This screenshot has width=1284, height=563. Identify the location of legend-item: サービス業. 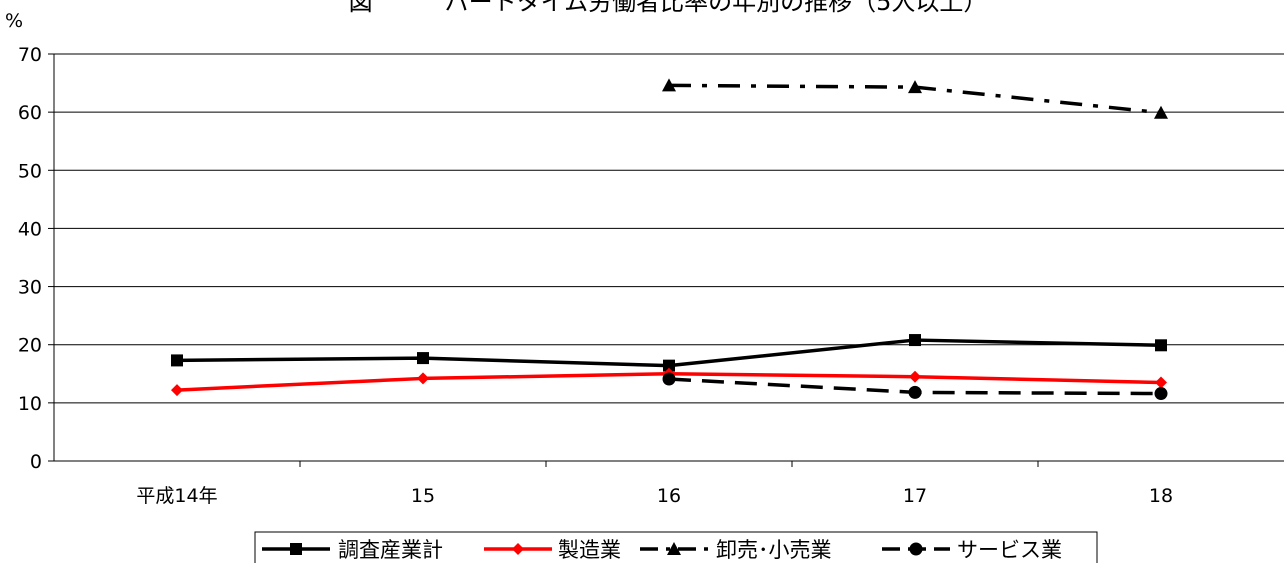
(972, 550).